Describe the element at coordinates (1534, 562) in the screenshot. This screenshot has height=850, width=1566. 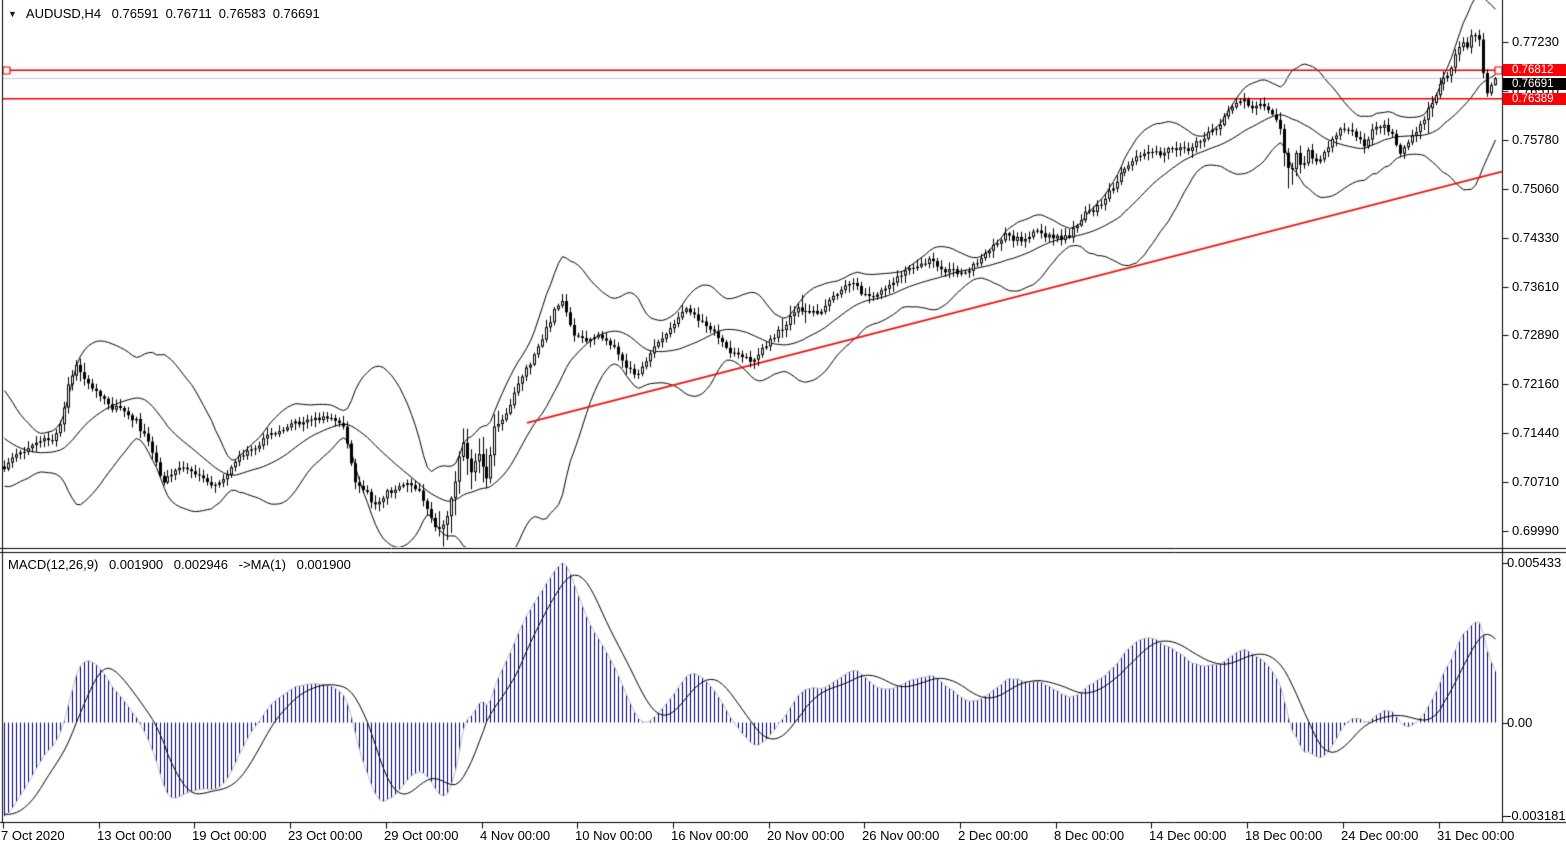
I see `indicator-axis-label: 0.005433` at that location.